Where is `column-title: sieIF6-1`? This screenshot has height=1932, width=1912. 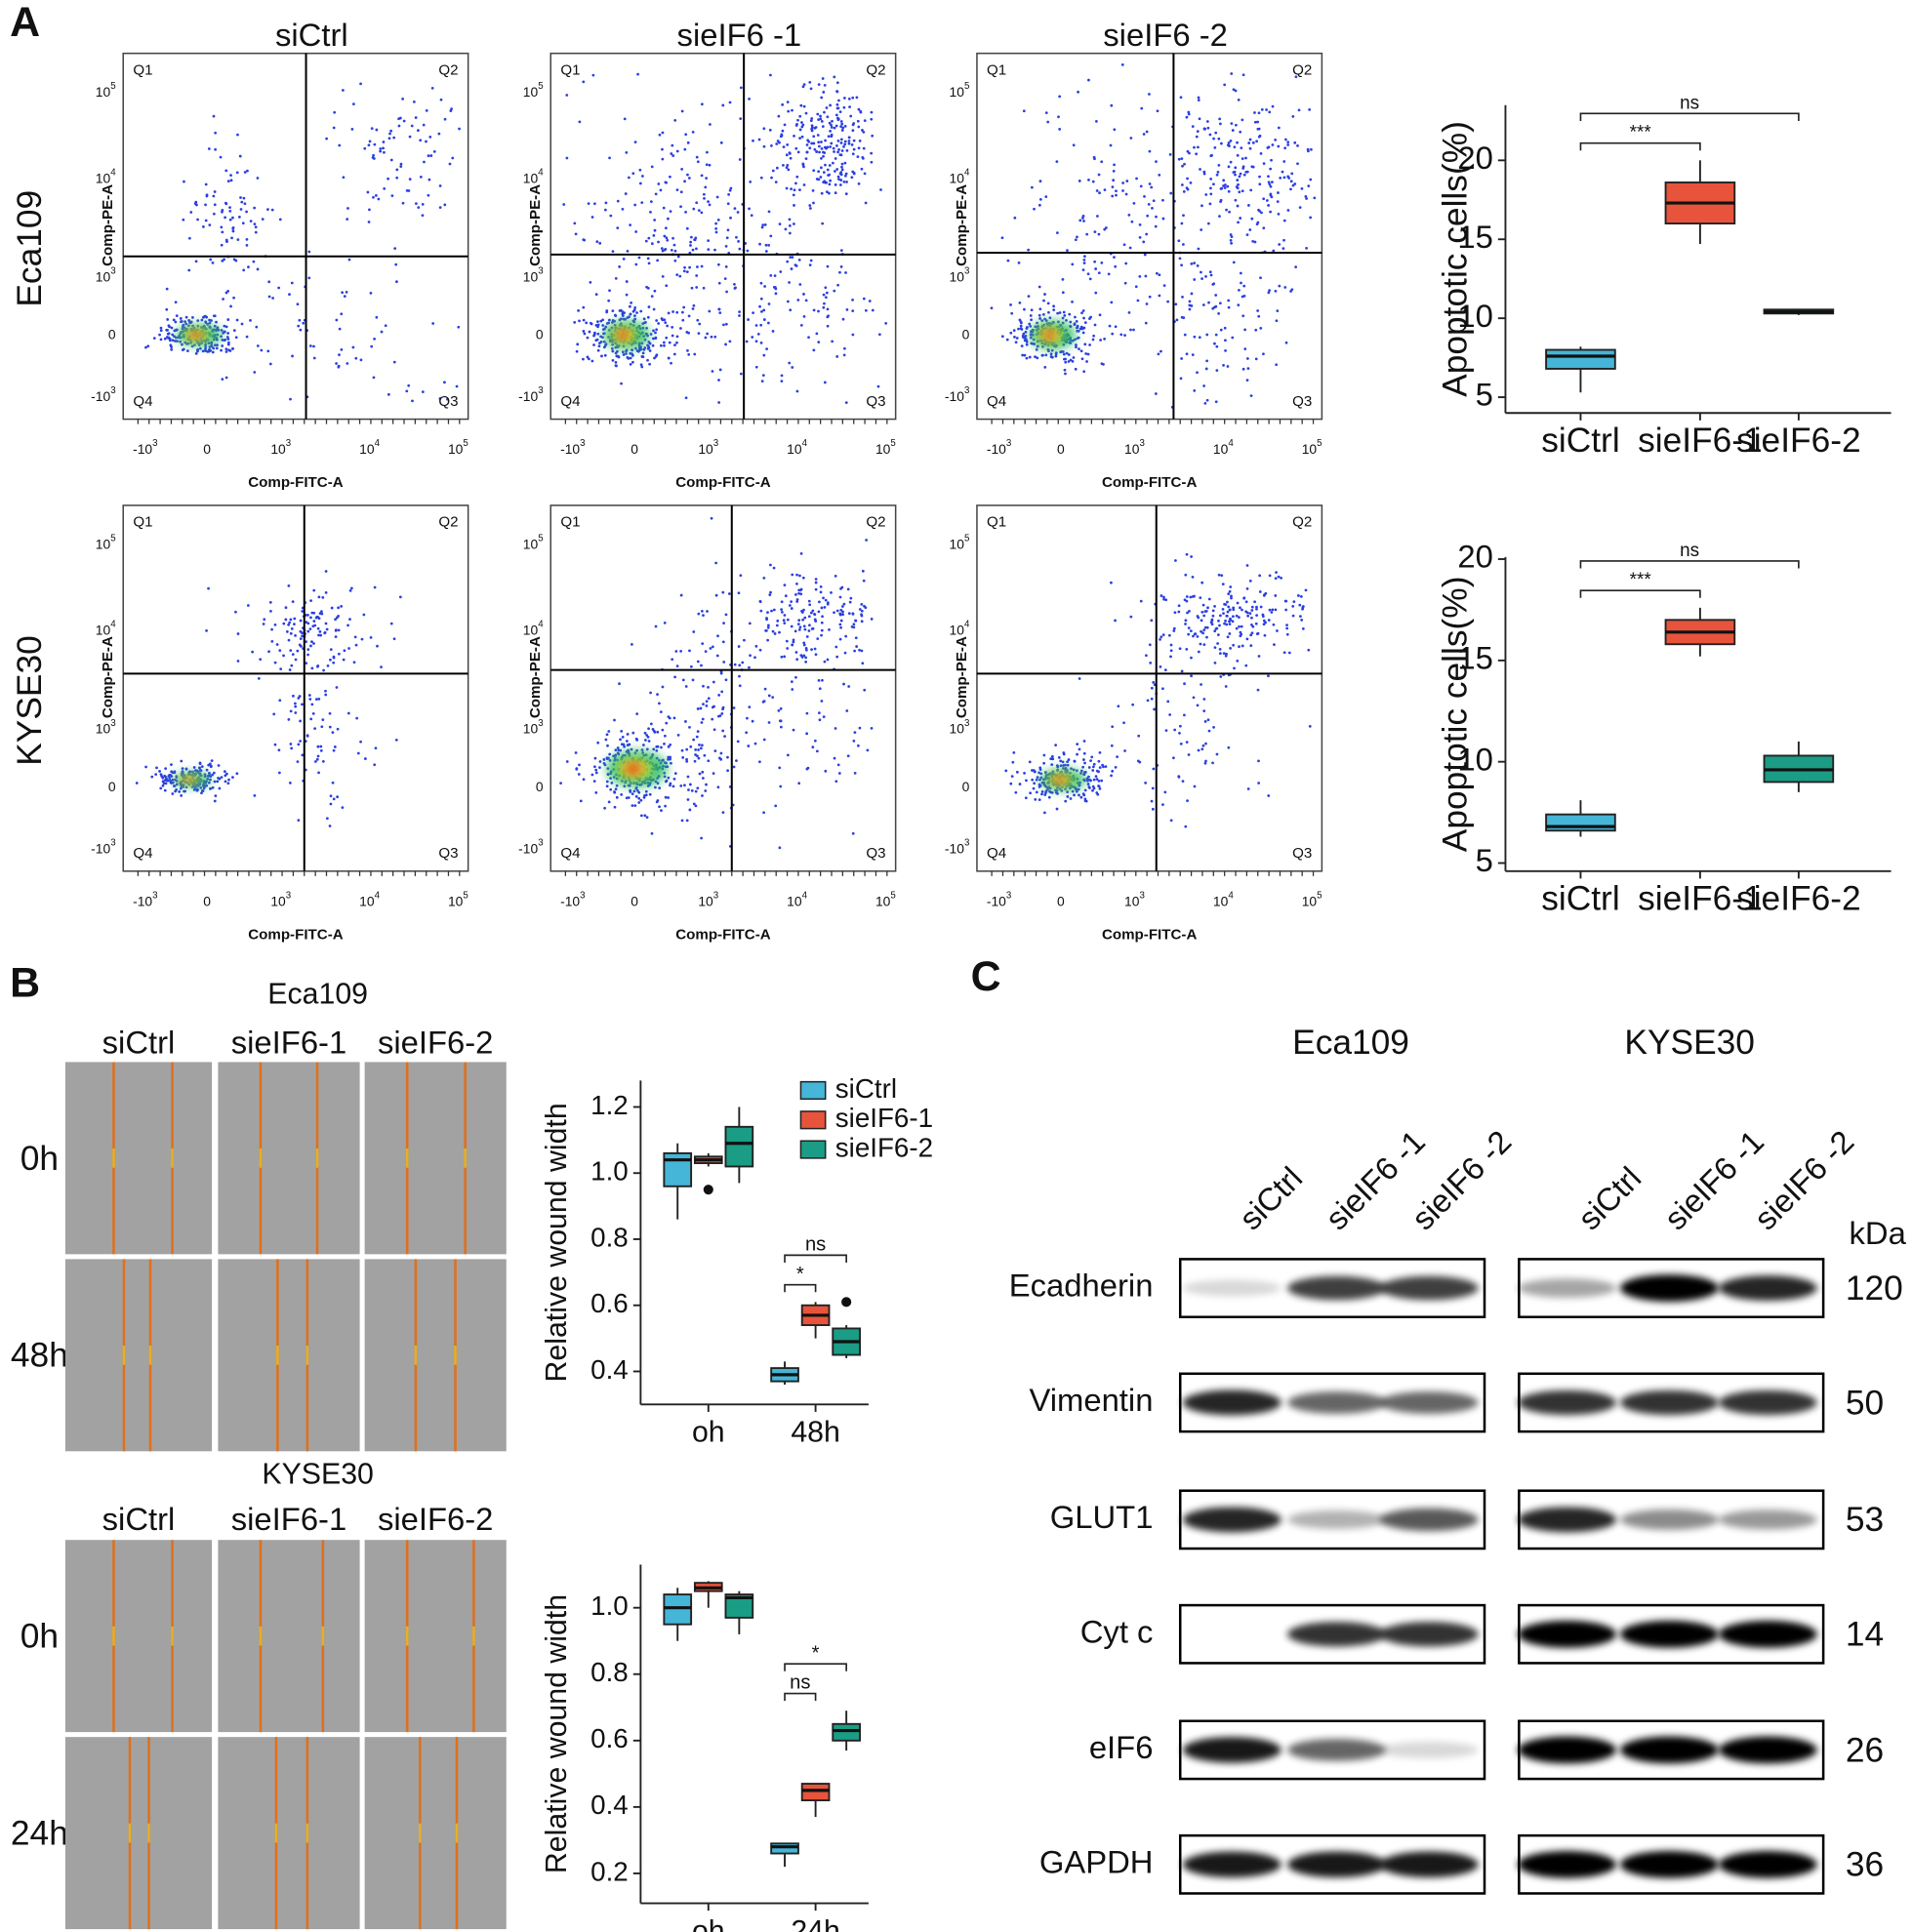 column-title: sieIF6-1 is located at coordinates (288, 1042).